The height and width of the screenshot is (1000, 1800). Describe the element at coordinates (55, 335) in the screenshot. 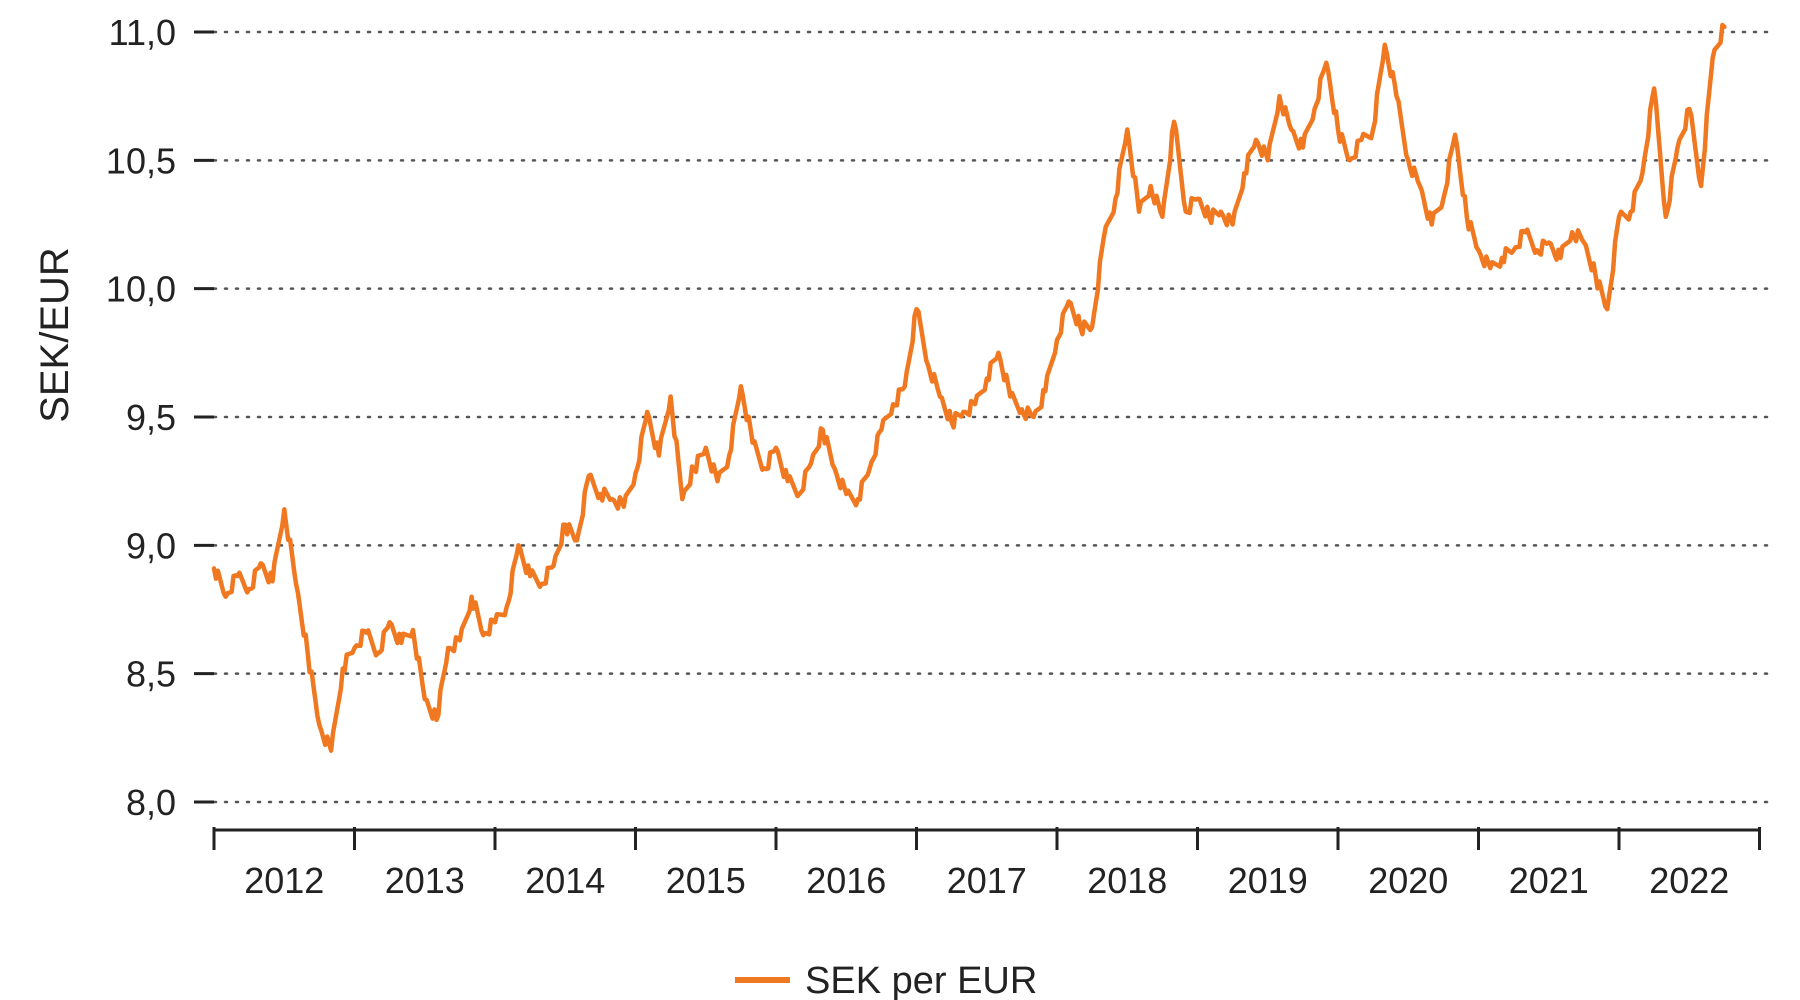

I see `y-axis-title: SEK/EUR` at that location.